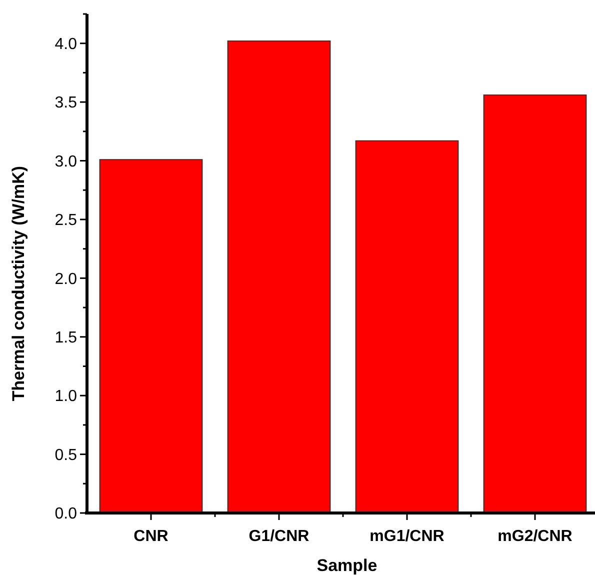 This screenshot has height=575, width=595. What do you see at coordinates (66, 103) in the screenshot?
I see `y-tick-label: 3.5` at bounding box center [66, 103].